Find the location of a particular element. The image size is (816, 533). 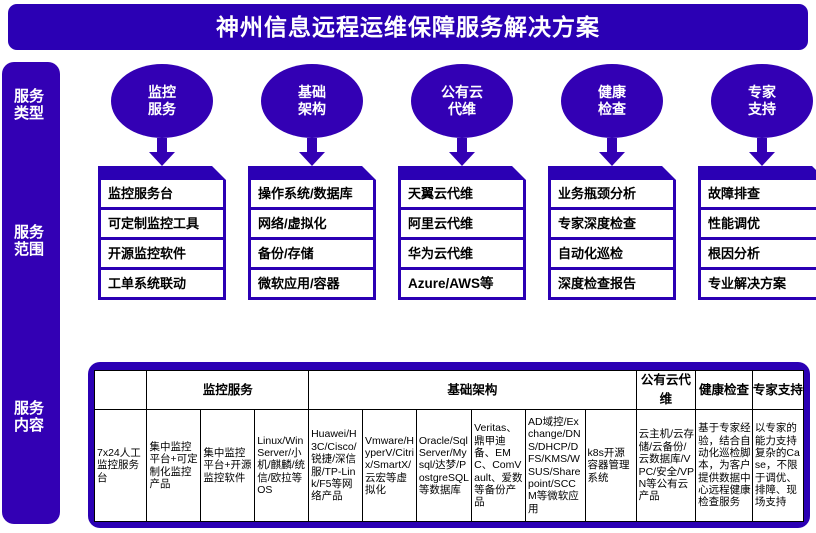

table-cell: Vmware/HyperV/Citrix/SmartX/云宏等虚拟化 is located at coordinates (389, 465).